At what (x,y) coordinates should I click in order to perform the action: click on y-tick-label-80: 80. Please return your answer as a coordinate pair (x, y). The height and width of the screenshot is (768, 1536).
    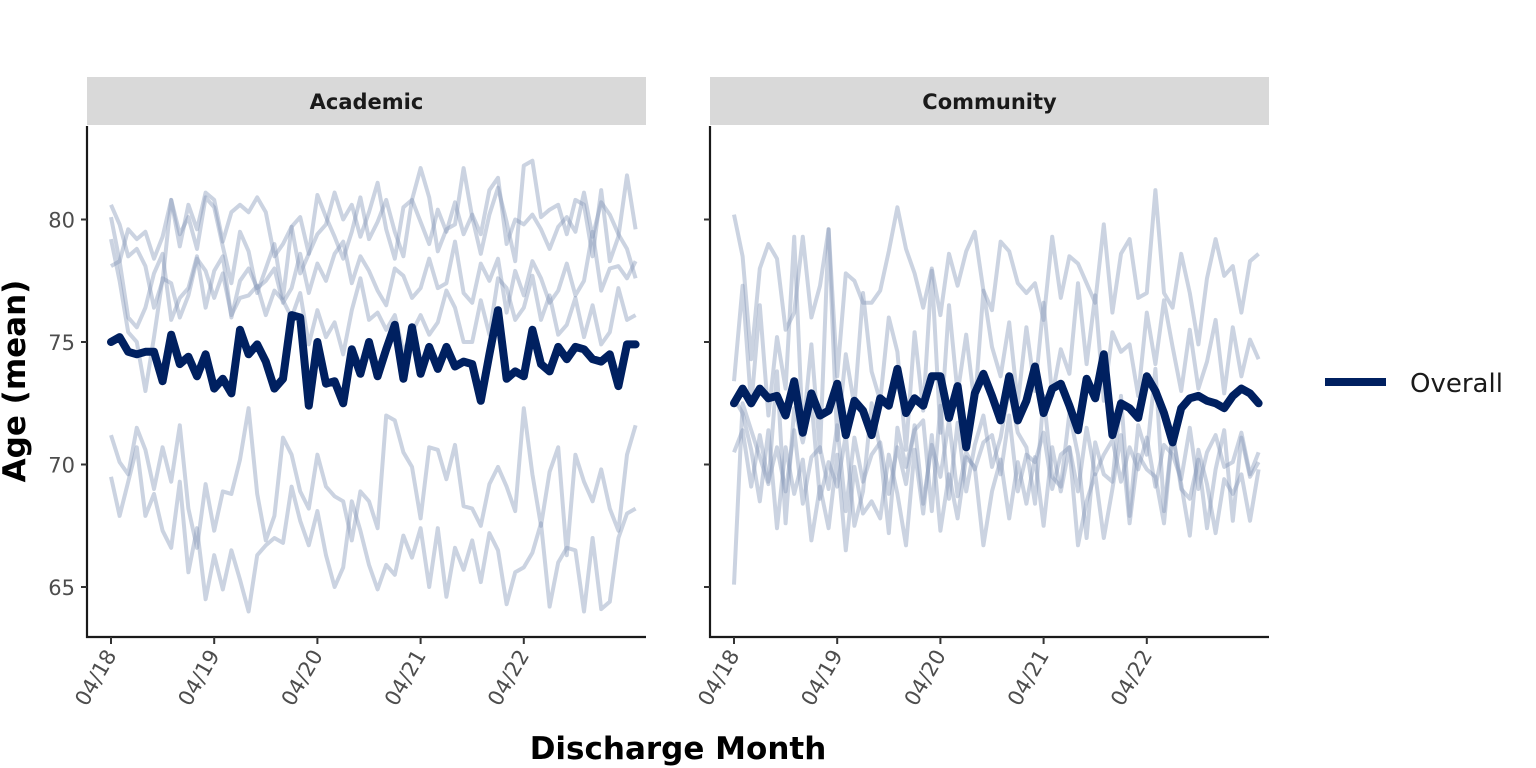
    Looking at the image, I should click on (61, 221).